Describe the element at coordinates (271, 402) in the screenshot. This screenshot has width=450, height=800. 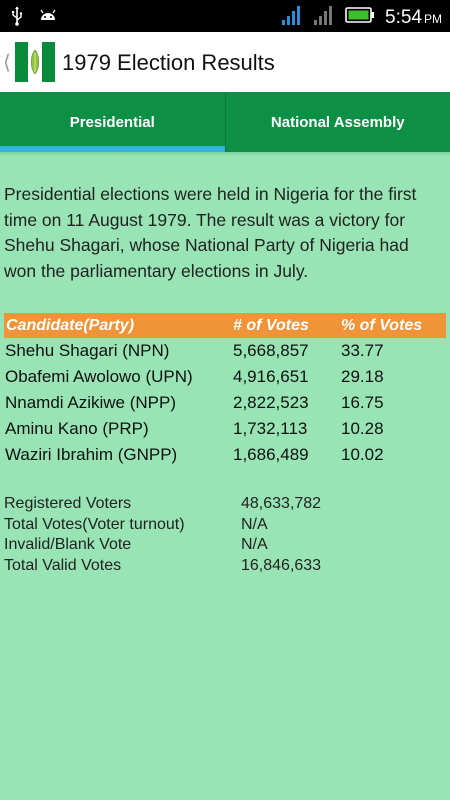
I see `votes-cell: 2,822,523` at that location.